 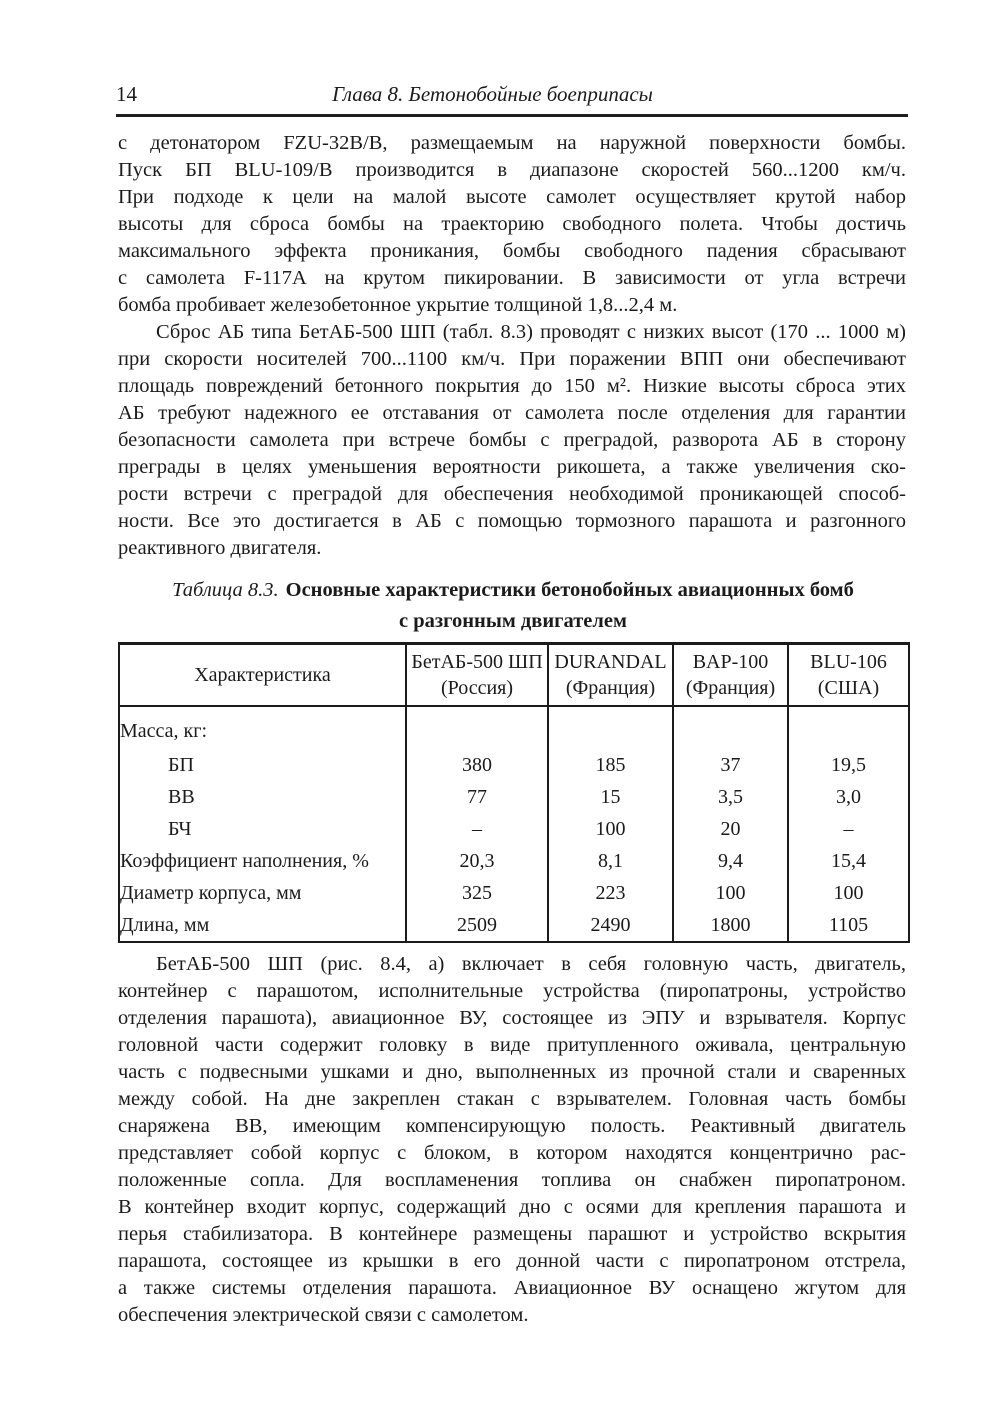 What do you see at coordinates (730, 765) in the screenshot?
I see `table-cell: 37` at bounding box center [730, 765].